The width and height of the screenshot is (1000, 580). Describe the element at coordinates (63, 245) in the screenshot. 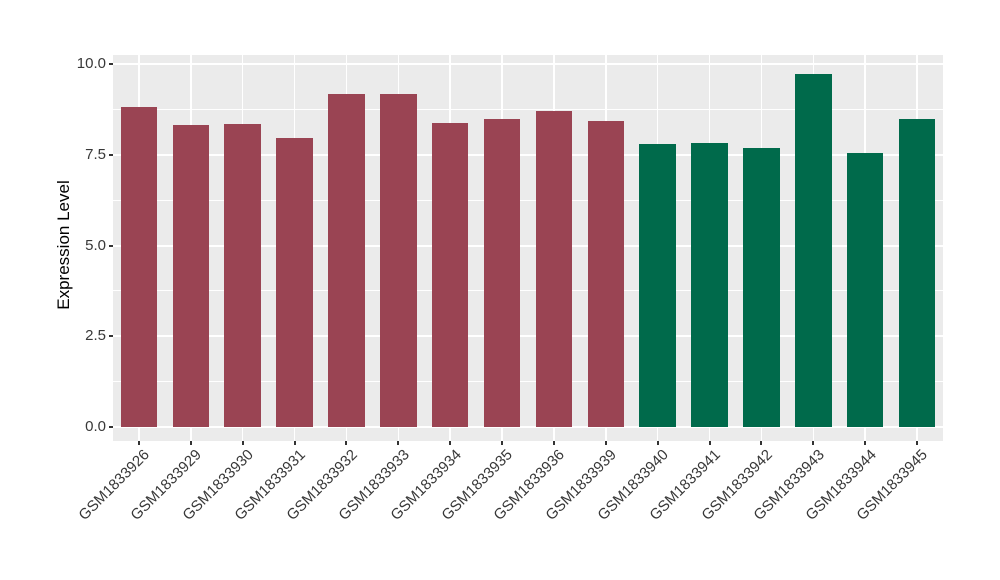

I see `y-axis-title-text: Expression Level` at that location.